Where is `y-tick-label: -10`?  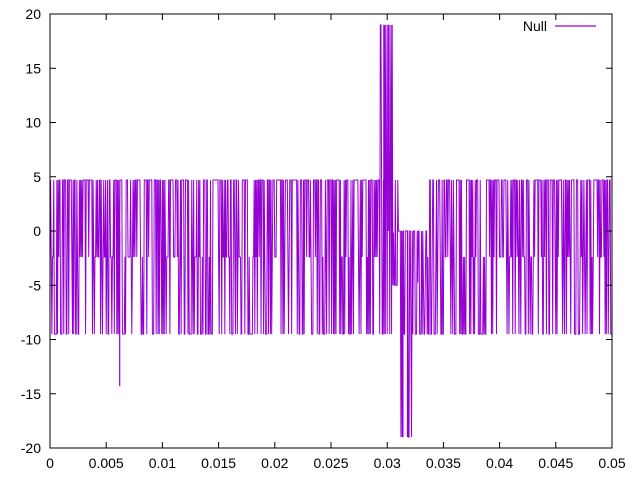 y-tick-label: -10 is located at coordinates (31, 340).